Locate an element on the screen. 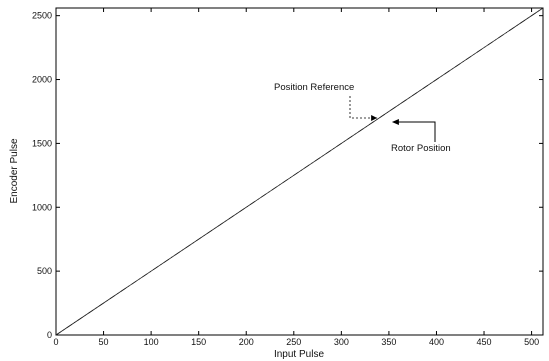 The width and height of the screenshot is (549, 361). x-tick-label: 300 is located at coordinates (341, 342).